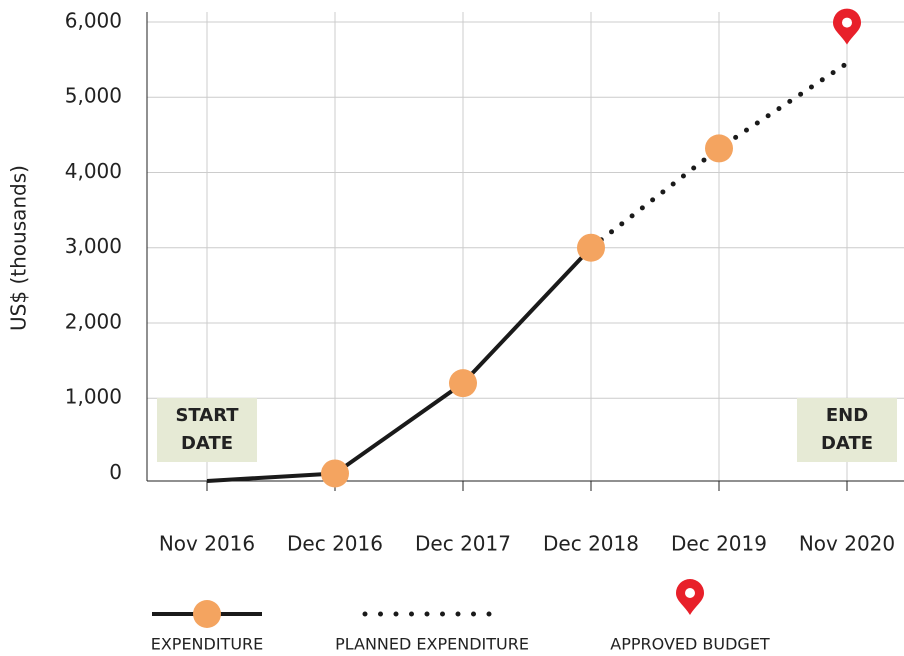 The width and height of the screenshot is (904, 656). I want to click on approved-budget-marker, so click(847, 26).